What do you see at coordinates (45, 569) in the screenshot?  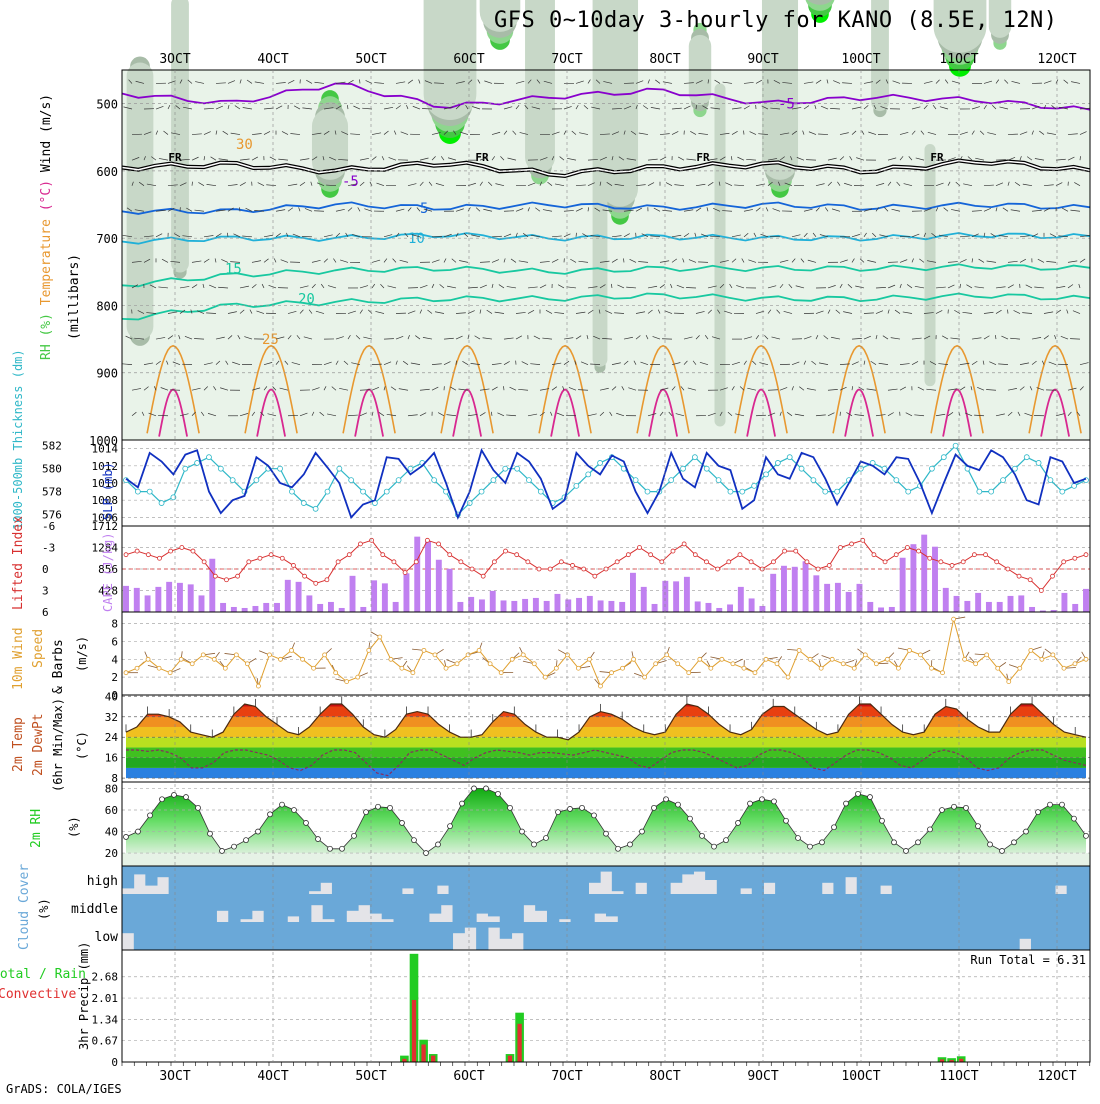 I see `tick-label: 0` at bounding box center [45, 569].